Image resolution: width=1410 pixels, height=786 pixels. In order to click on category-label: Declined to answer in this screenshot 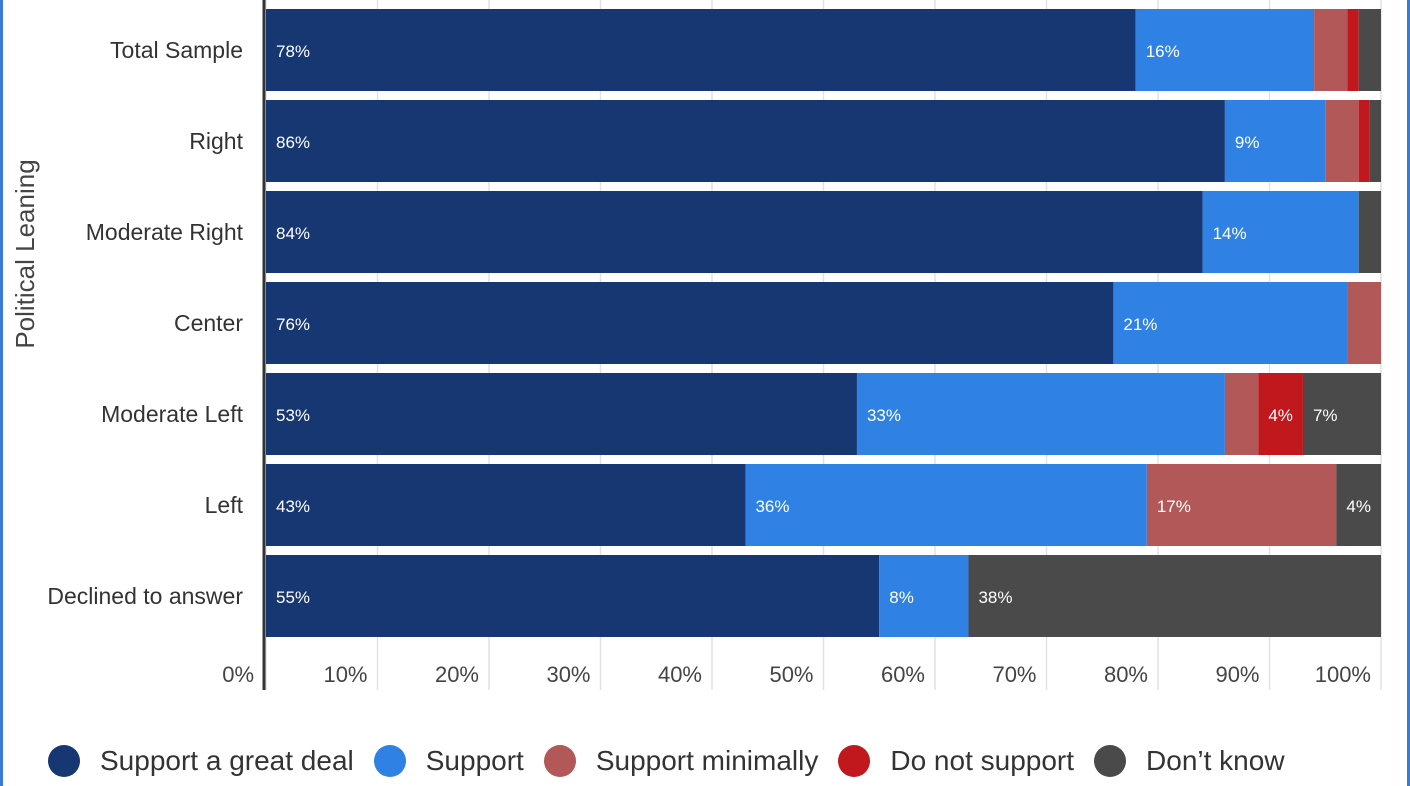, I will do `click(145, 596)`.